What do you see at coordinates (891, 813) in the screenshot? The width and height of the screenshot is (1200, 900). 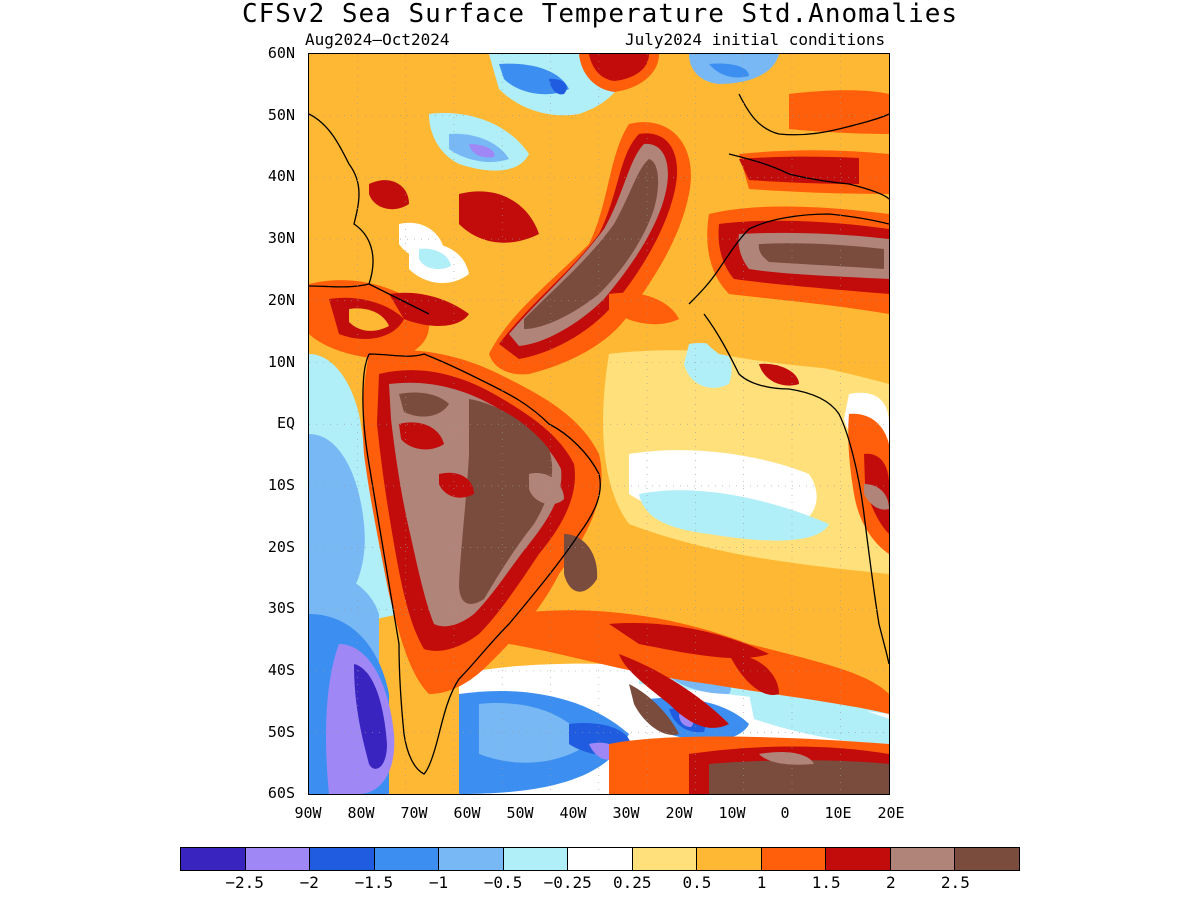 I see `lon-label: 20E` at bounding box center [891, 813].